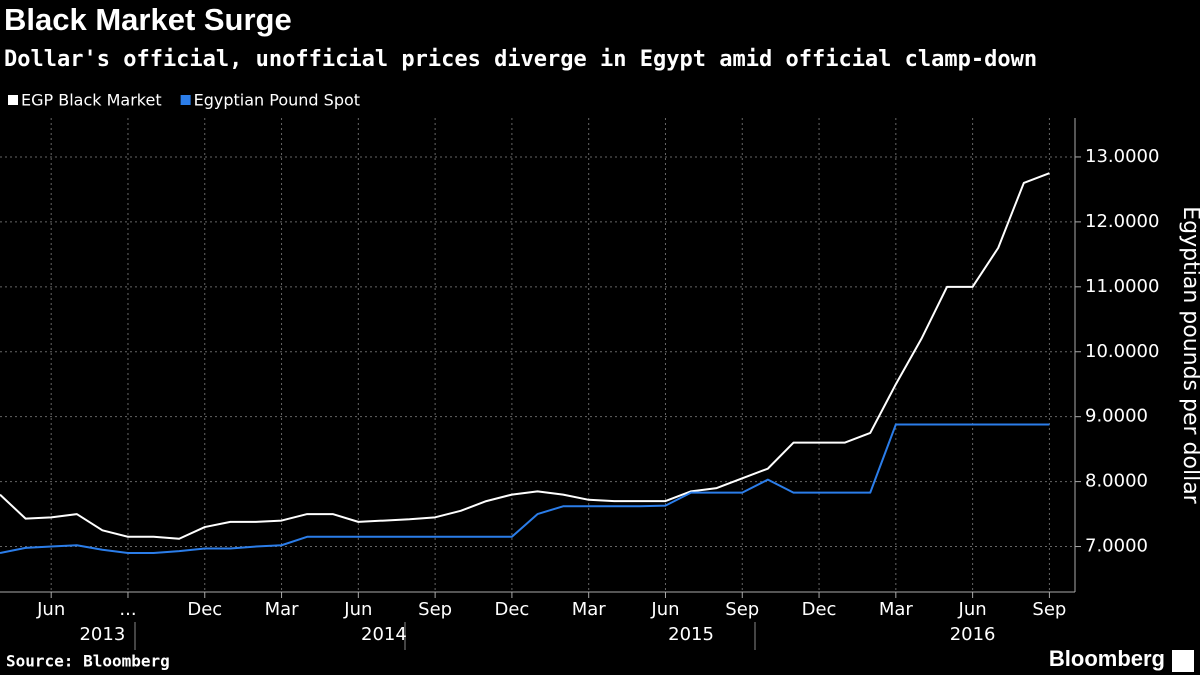 The image size is (1200, 675). Describe the element at coordinates (973, 634) in the screenshot. I see `year-label: 2016` at that location.